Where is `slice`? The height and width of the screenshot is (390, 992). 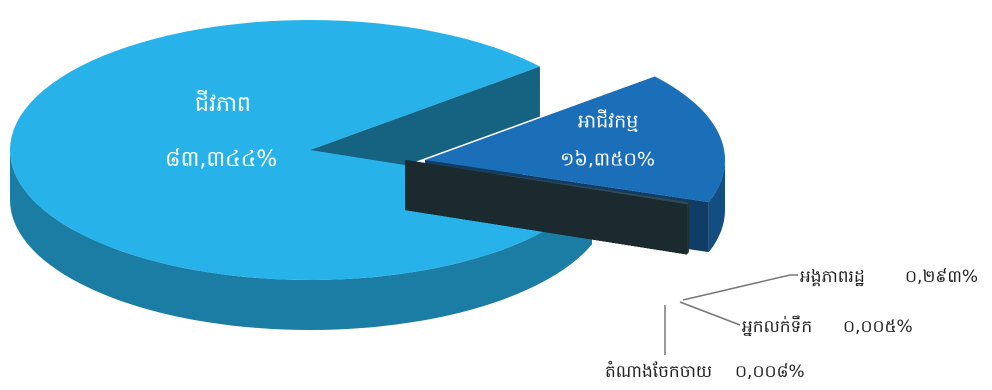 slice is located at coordinates (546, 207).